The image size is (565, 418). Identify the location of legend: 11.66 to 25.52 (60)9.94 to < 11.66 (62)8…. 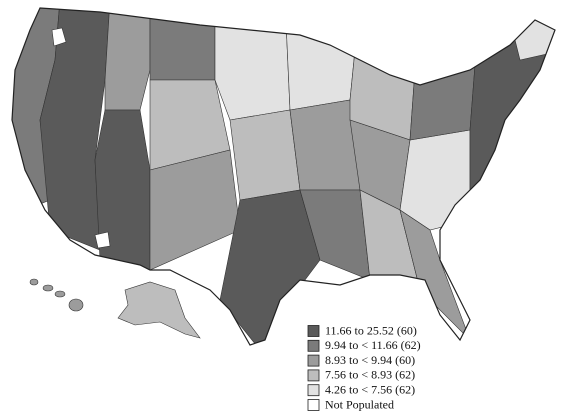
(364, 367).